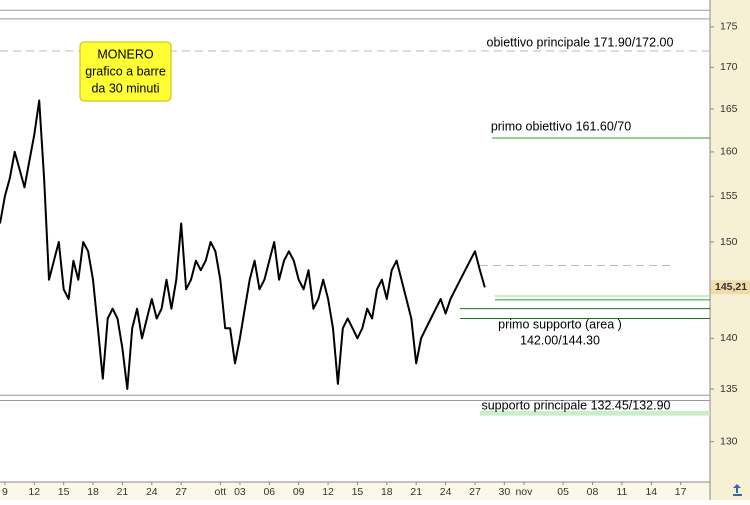 The image size is (750, 505). I want to click on x-tick-label: 03, so click(240, 492).